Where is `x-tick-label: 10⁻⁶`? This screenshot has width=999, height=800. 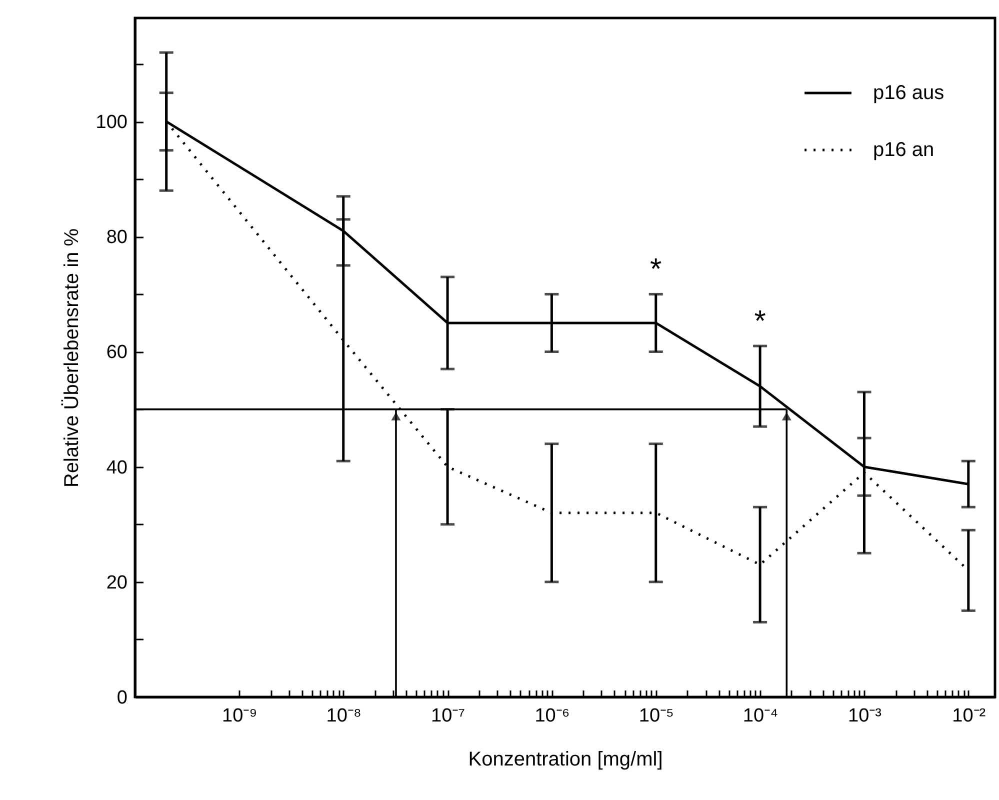
x-tick-label: 10⁻⁶ is located at coordinates (552, 716).